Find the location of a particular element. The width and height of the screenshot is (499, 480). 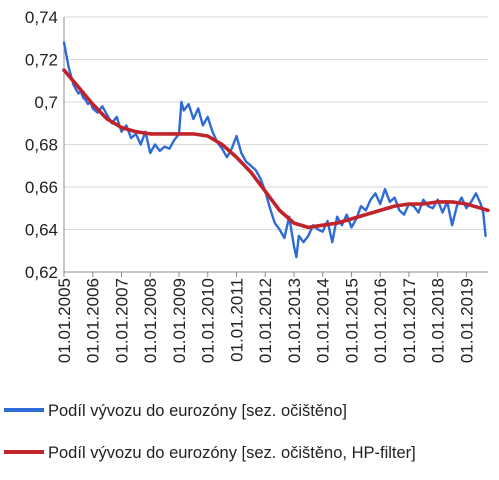

y-tick-label: 0,66 is located at coordinates (41, 187).